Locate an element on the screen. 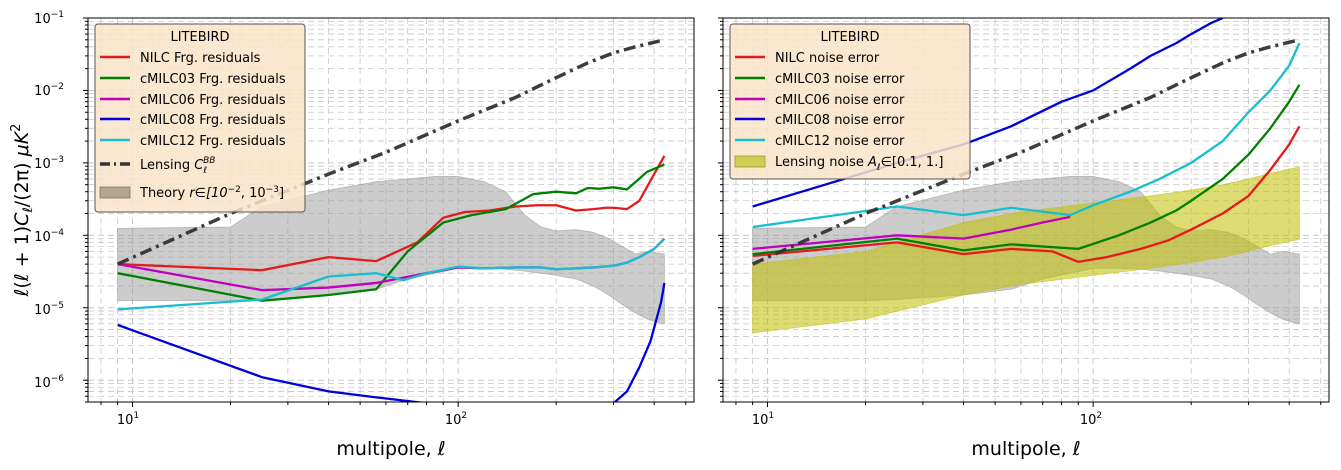 The height and width of the screenshot is (470, 1341). left-bands is located at coordinates (391, 250).